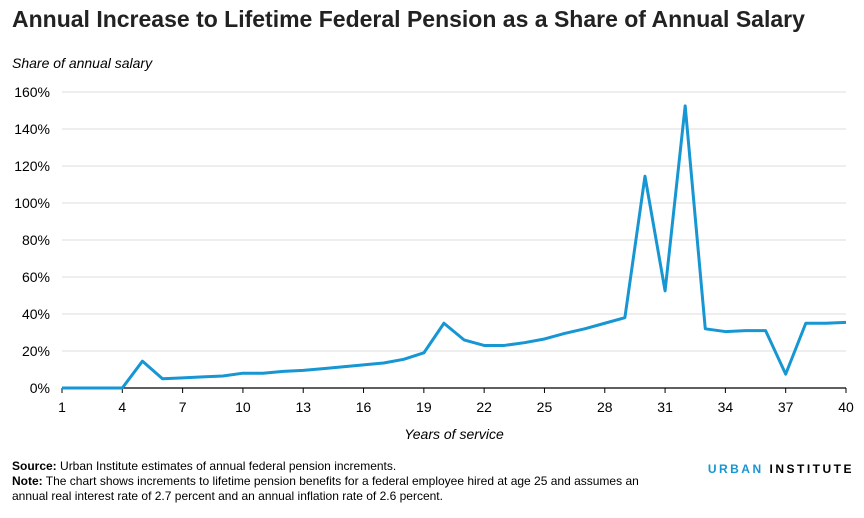  What do you see at coordinates (484, 407) in the screenshot?
I see `x-tick-label: 22` at bounding box center [484, 407].